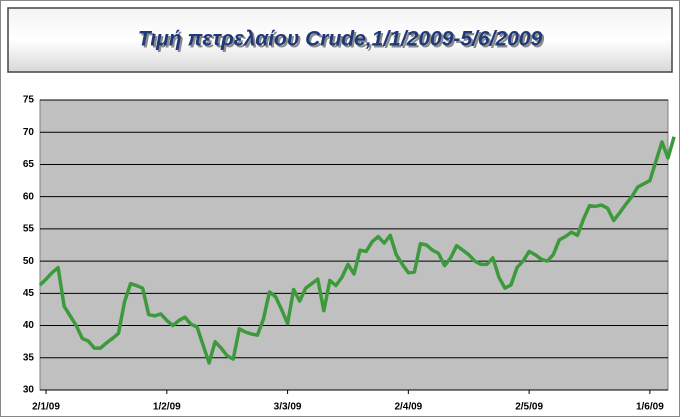 This screenshot has height=417, width=680. I want to click on y-tick-label: 65, so click(29, 164).